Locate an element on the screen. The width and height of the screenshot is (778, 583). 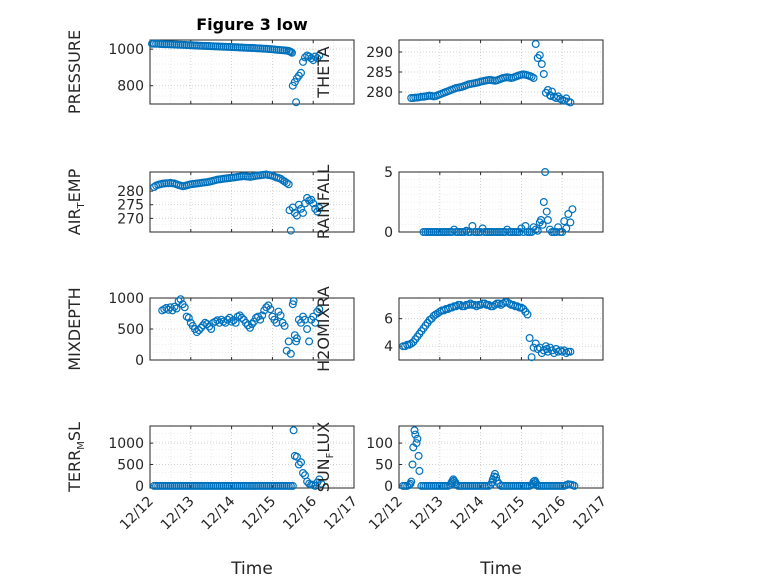
series-terr_msl is located at coordinates (238, 458).